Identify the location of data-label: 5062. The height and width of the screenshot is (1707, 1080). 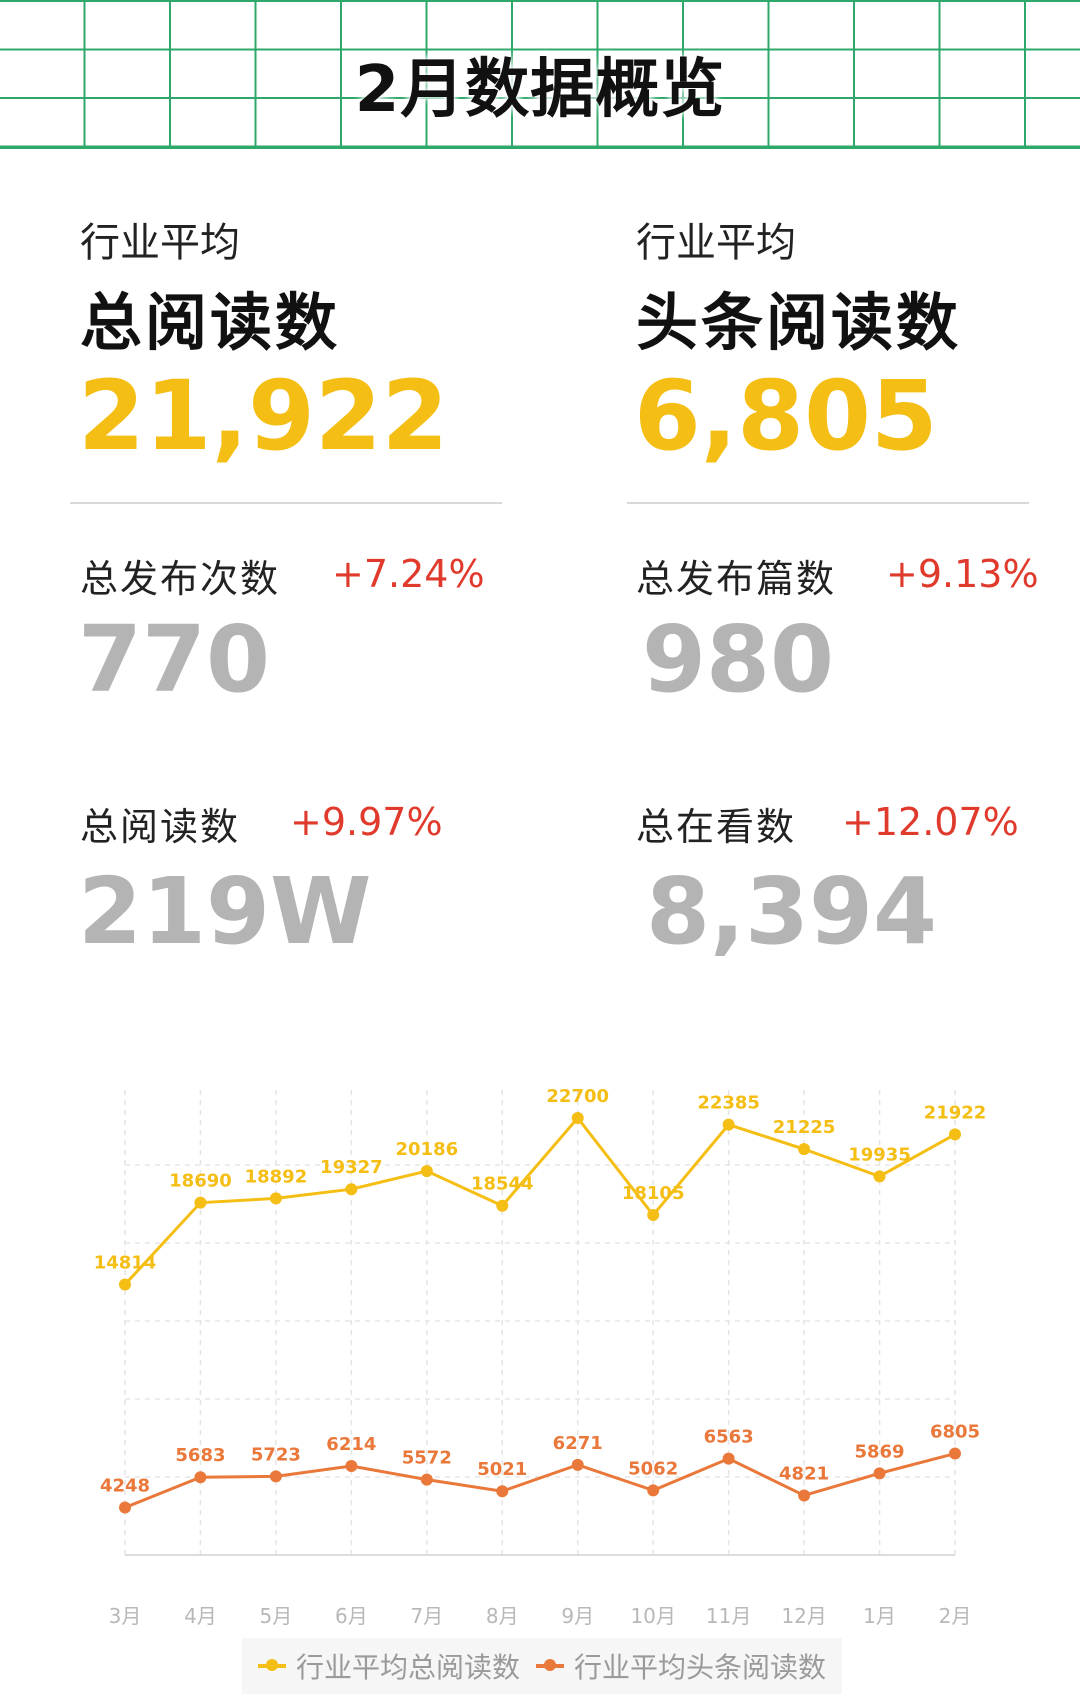
(653, 1468).